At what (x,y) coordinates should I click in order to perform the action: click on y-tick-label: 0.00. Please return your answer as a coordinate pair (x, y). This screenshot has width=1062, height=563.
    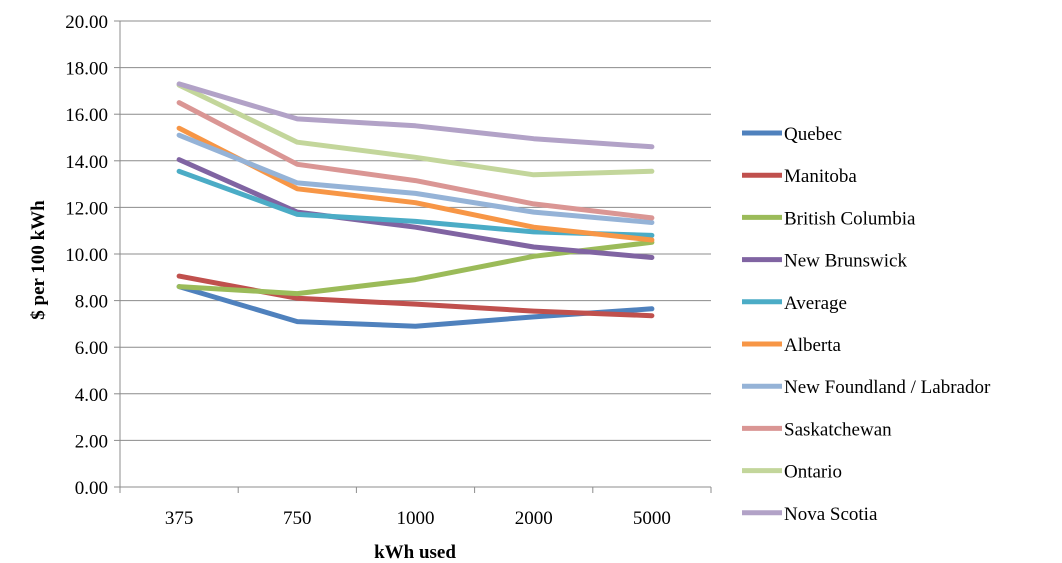
    Looking at the image, I should click on (91, 488).